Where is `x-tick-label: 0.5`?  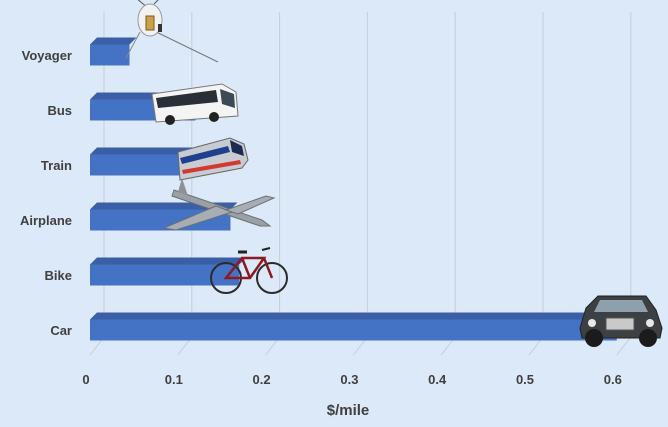
x-tick-label: 0.5 is located at coordinates (525, 379).